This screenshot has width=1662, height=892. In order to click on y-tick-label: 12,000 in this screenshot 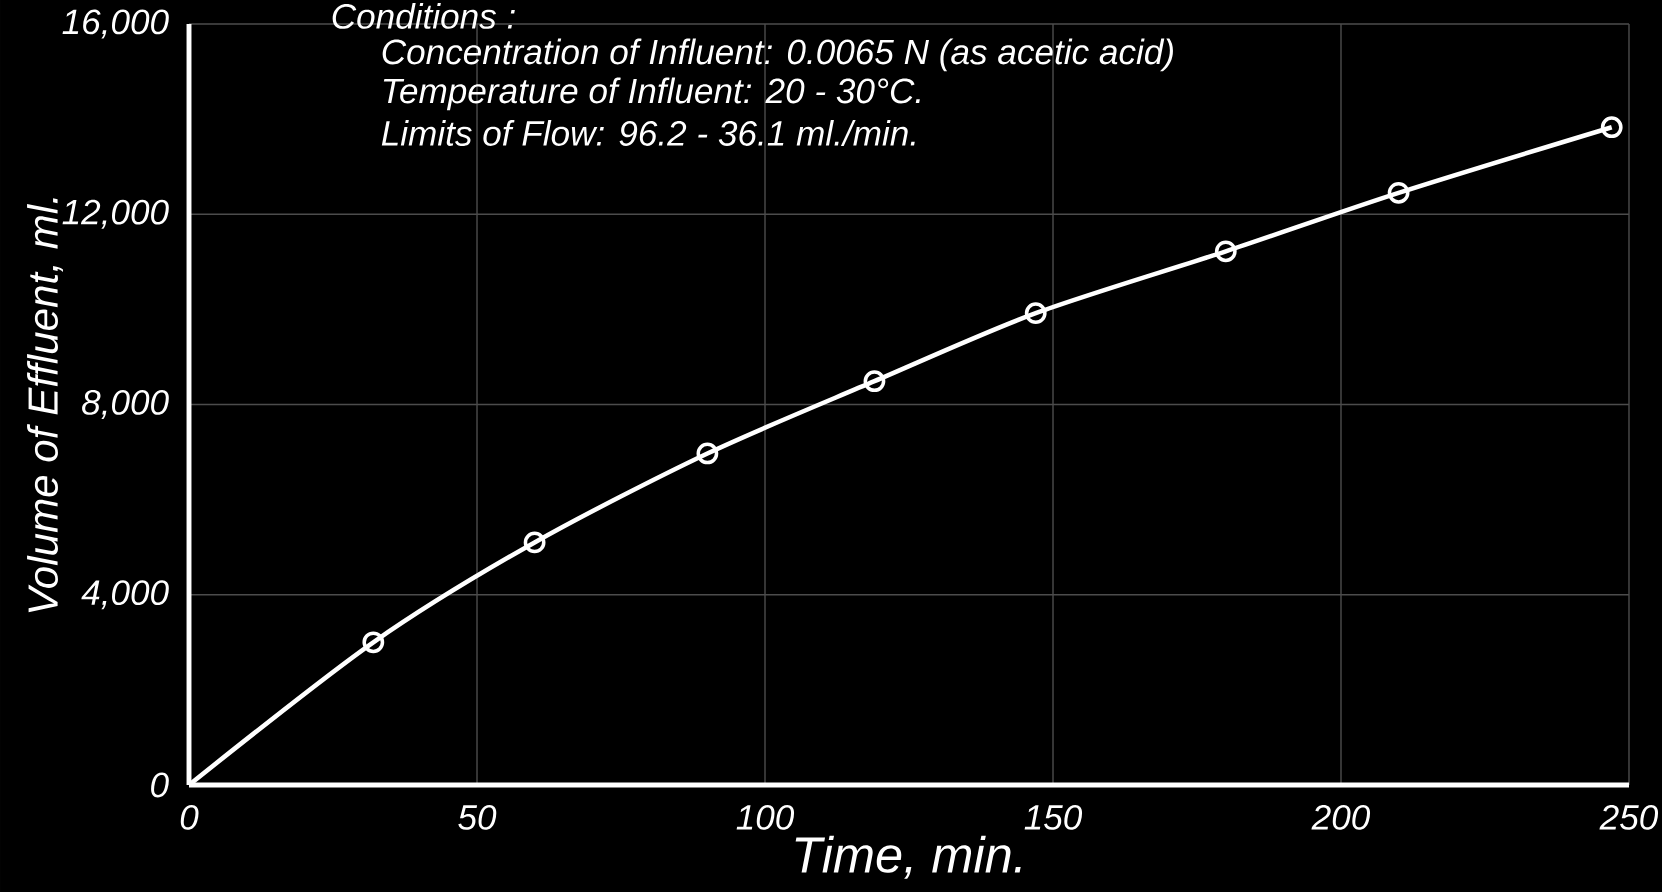, I will do `click(115, 214)`.